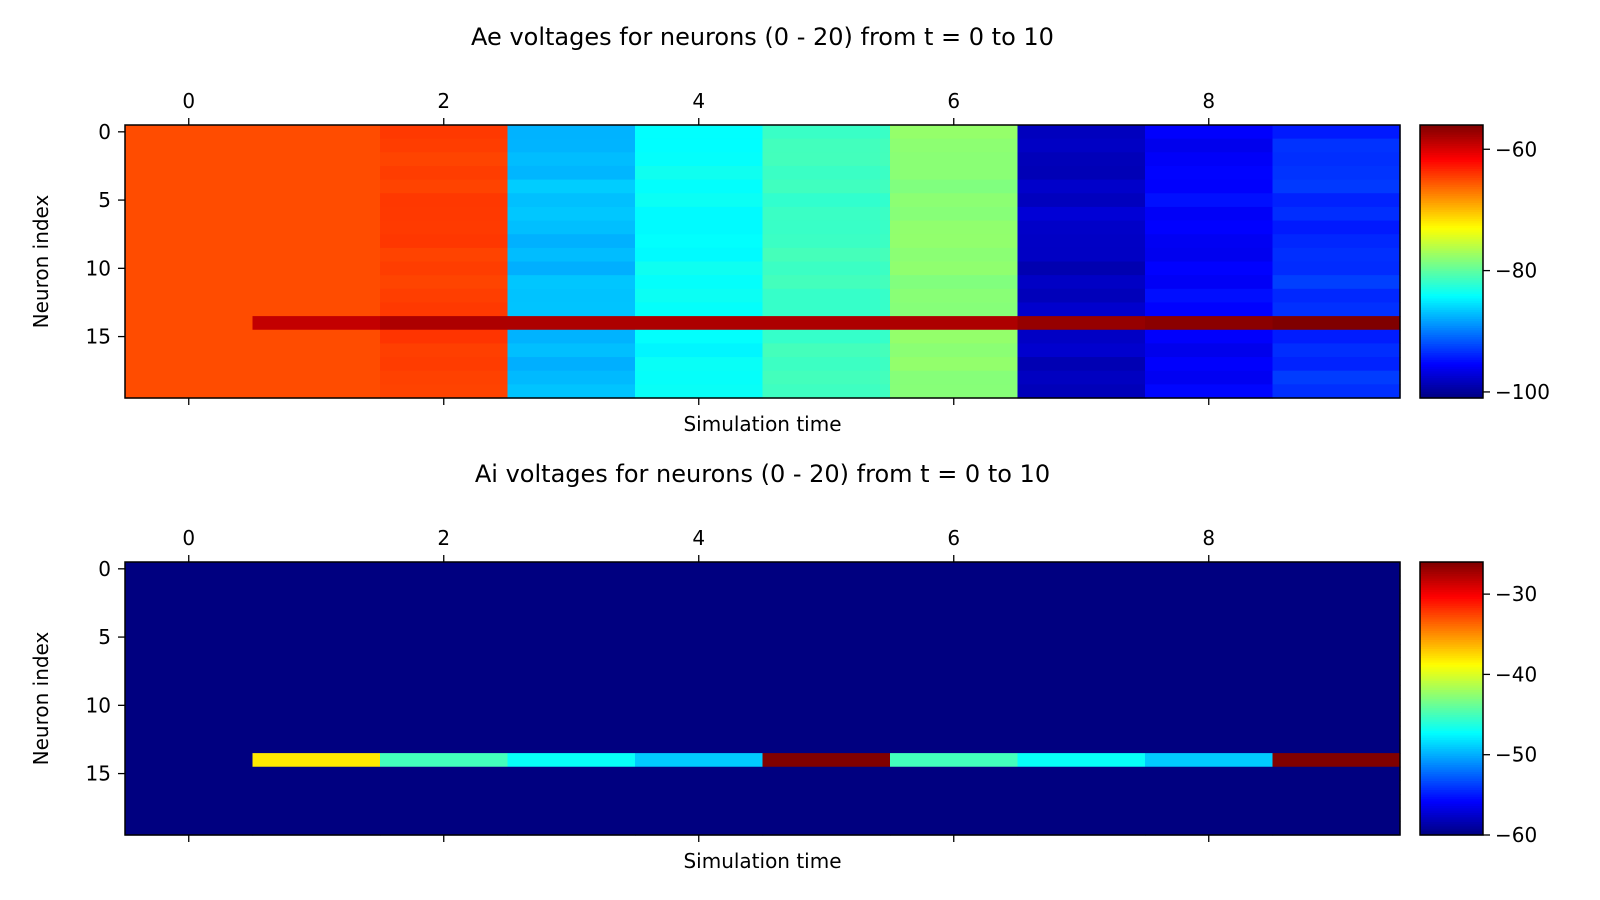 The image size is (1600, 900). What do you see at coordinates (762, 424) in the screenshot?
I see `x-axis-label: Simulation time` at bounding box center [762, 424].